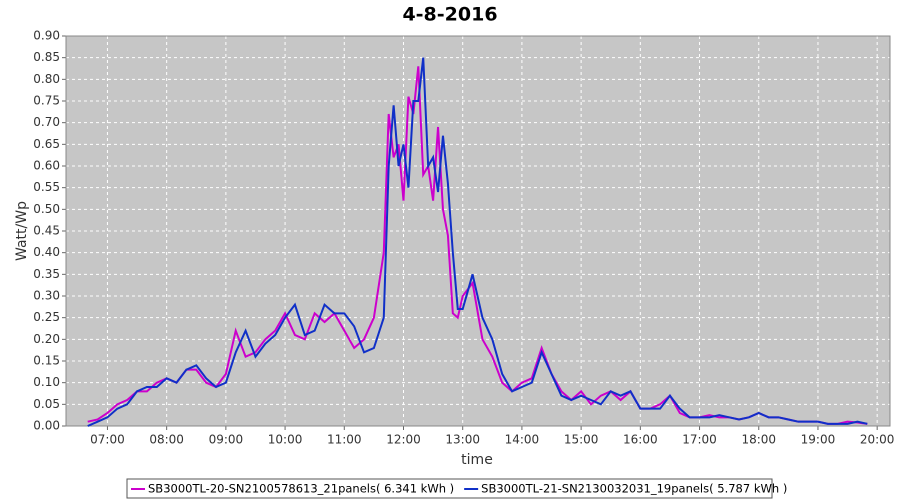 The image size is (900, 500). What do you see at coordinates (640, 440) in the screenshot?
I see `x-tick-label: 16:00` at bounding box center [640, 440].